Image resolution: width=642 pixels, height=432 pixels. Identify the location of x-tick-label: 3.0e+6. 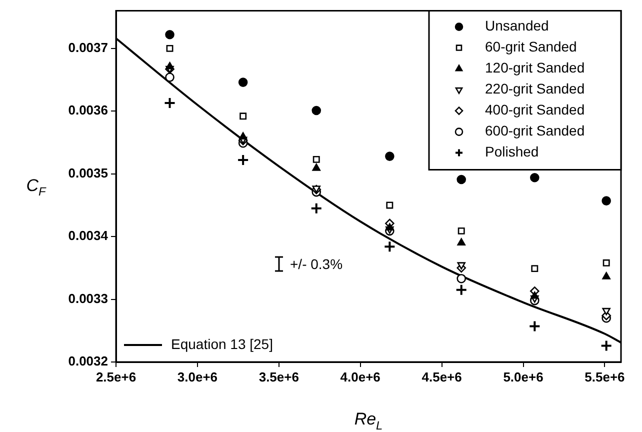
(197, 376).